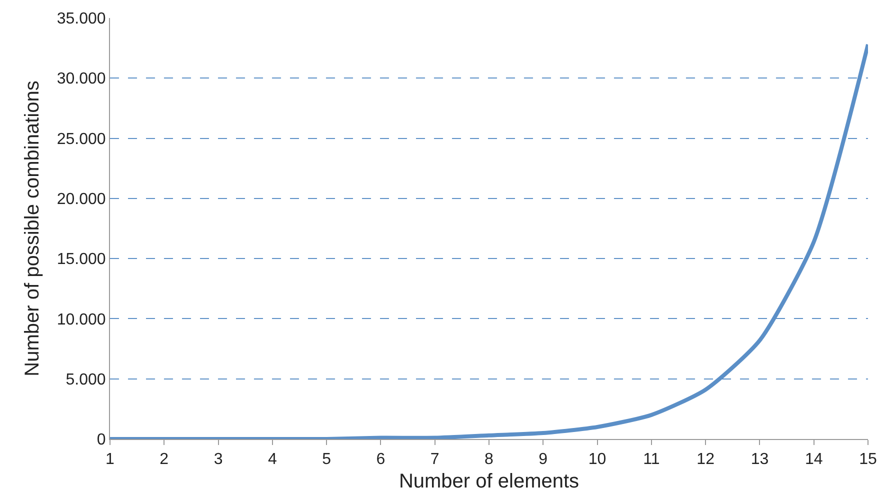 The image size is (882, 499). What do you see at coordinates (81, 319) in the screenshot?
I see `y-tick-label: 10.000` at bounding box center [81, 319].